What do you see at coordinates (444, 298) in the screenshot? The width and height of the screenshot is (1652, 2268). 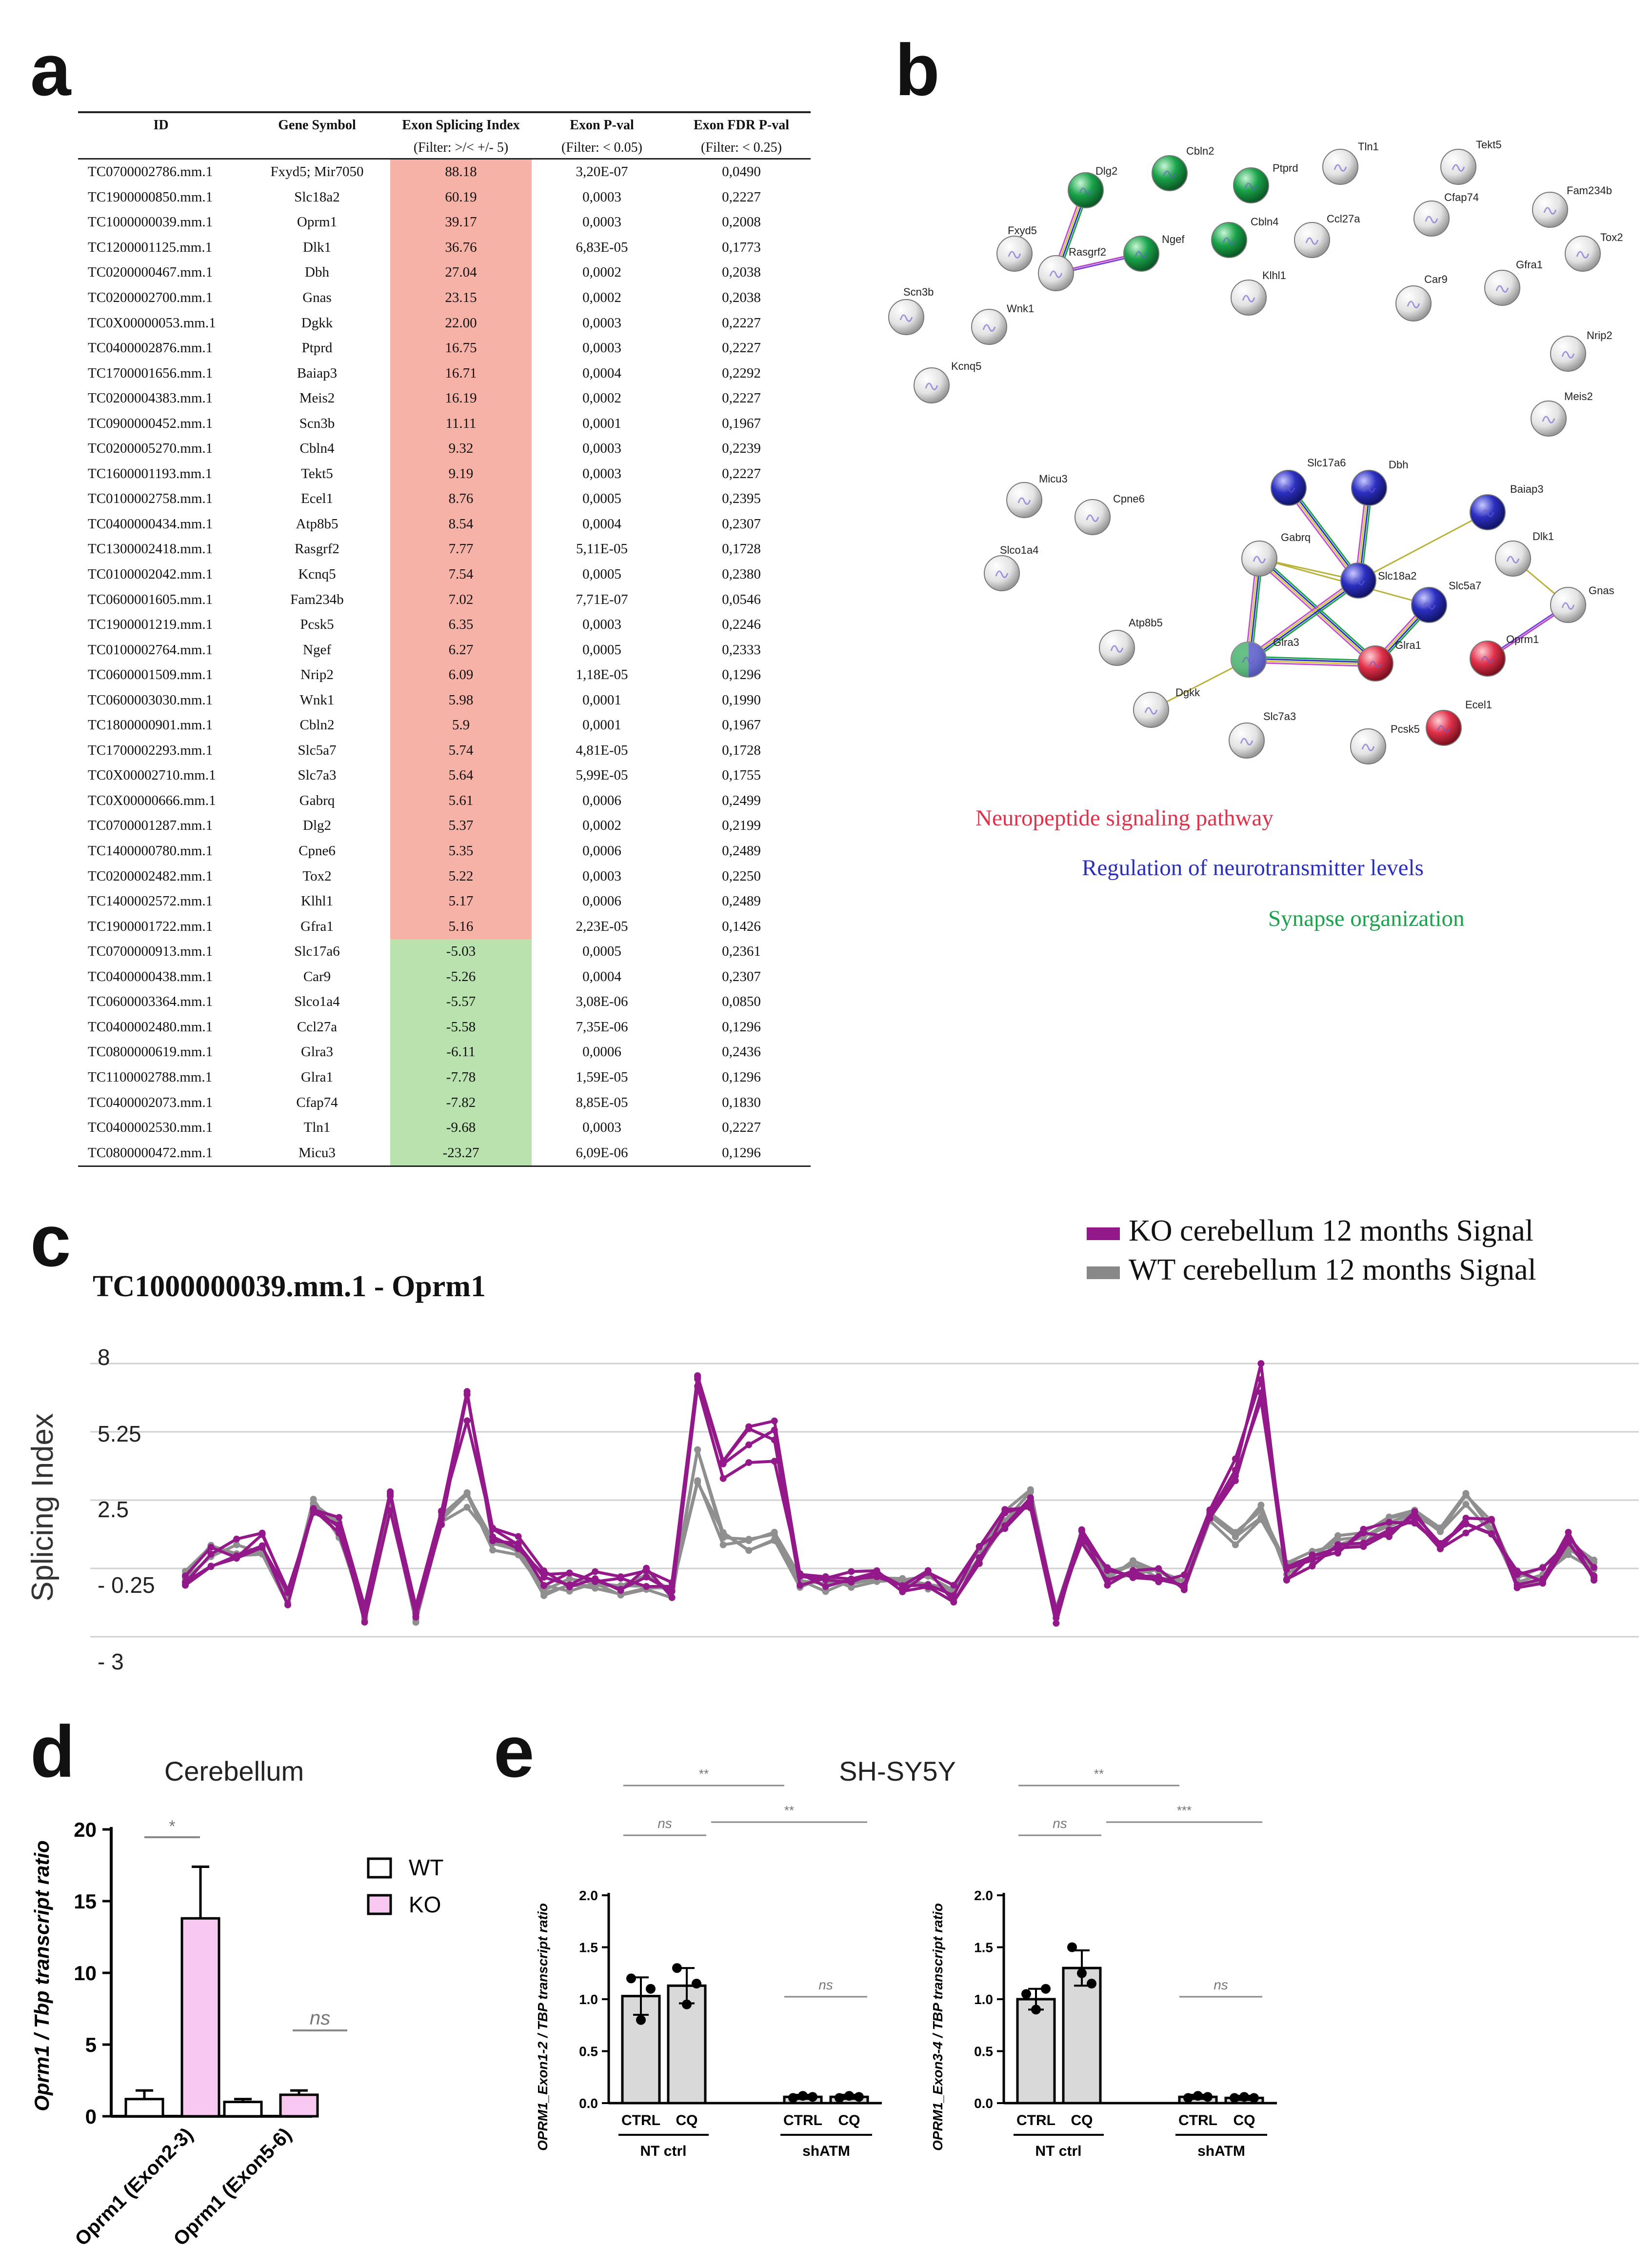 I see `table-row: TC0200002700.mm.1 Gnas 23.15 0,0002 0,2038` at bounding box center [444, 298].